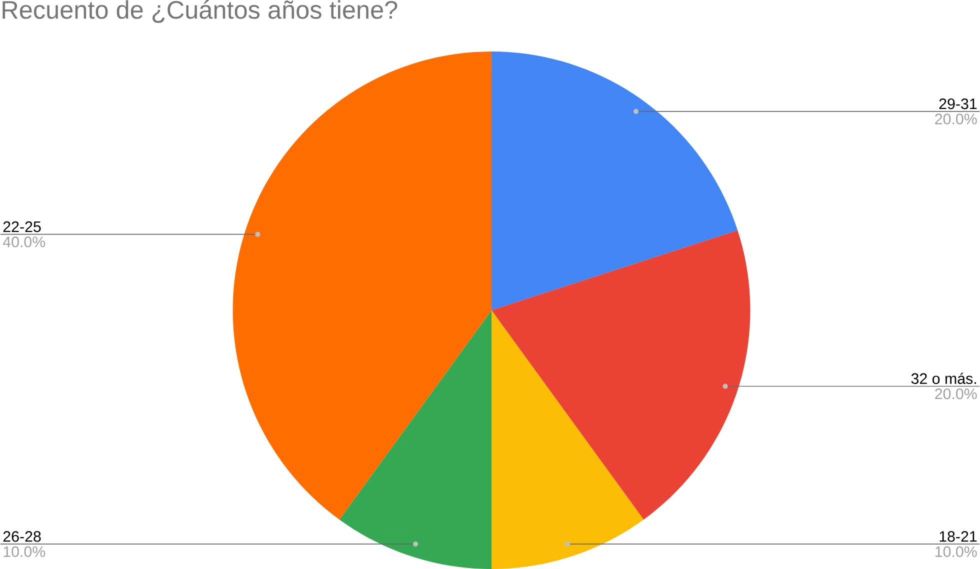  Describe the element at coordinates (22, 226) in the screenshot. I see `slice-label: 22-25` at that location.